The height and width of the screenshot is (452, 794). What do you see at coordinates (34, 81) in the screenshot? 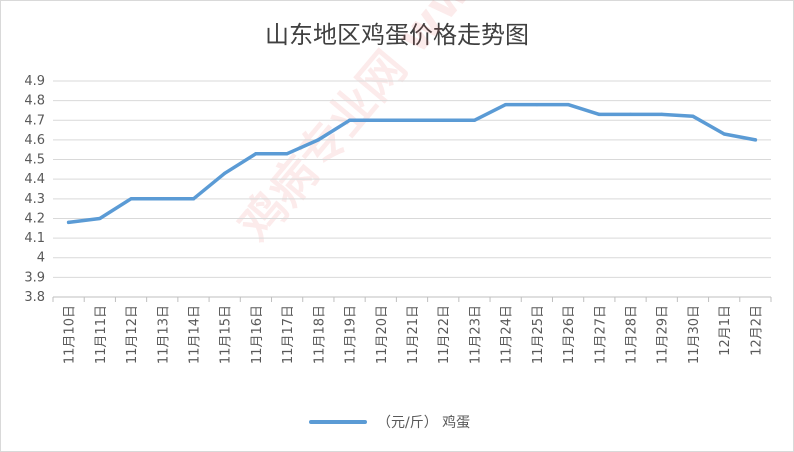
I see `y-tick-label: 4.9` at bounding box center [34, 81].